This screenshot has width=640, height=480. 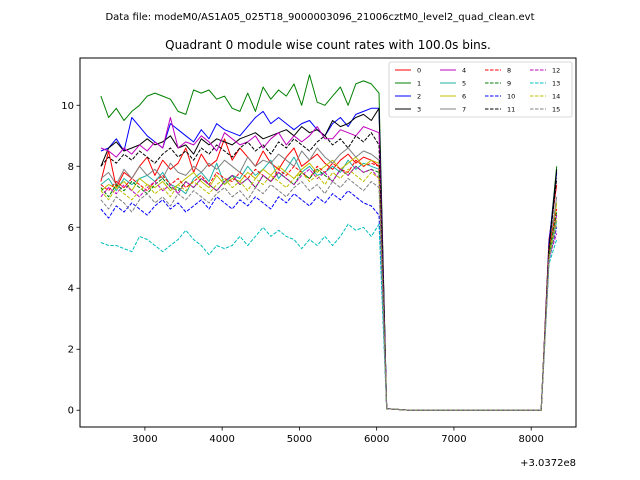 What do you see at coordinates (464, 71) in the screenshot?
I see `legend-label-4: 4` at bounding box center [464, 71].